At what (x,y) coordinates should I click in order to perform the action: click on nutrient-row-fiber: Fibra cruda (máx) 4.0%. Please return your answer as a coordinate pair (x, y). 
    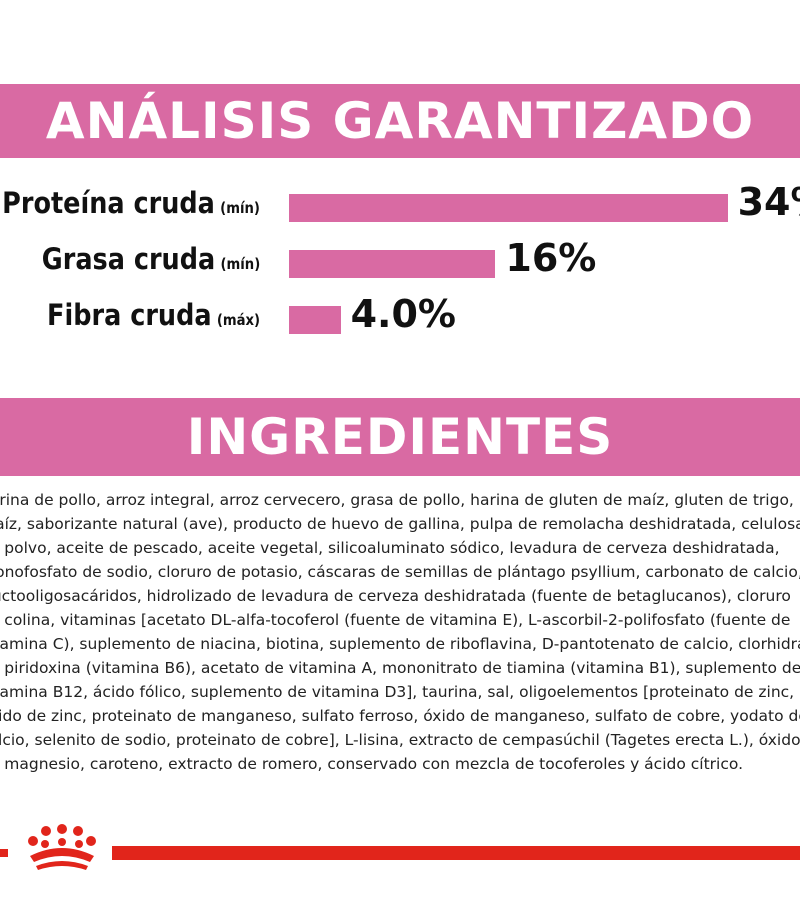
    Looking at the image, I should click on (400, 318).